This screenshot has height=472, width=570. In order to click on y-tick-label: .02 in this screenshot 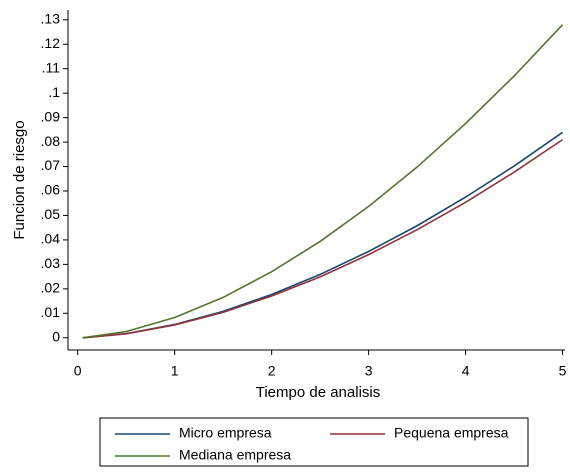, I will do `click(51, 288)`.